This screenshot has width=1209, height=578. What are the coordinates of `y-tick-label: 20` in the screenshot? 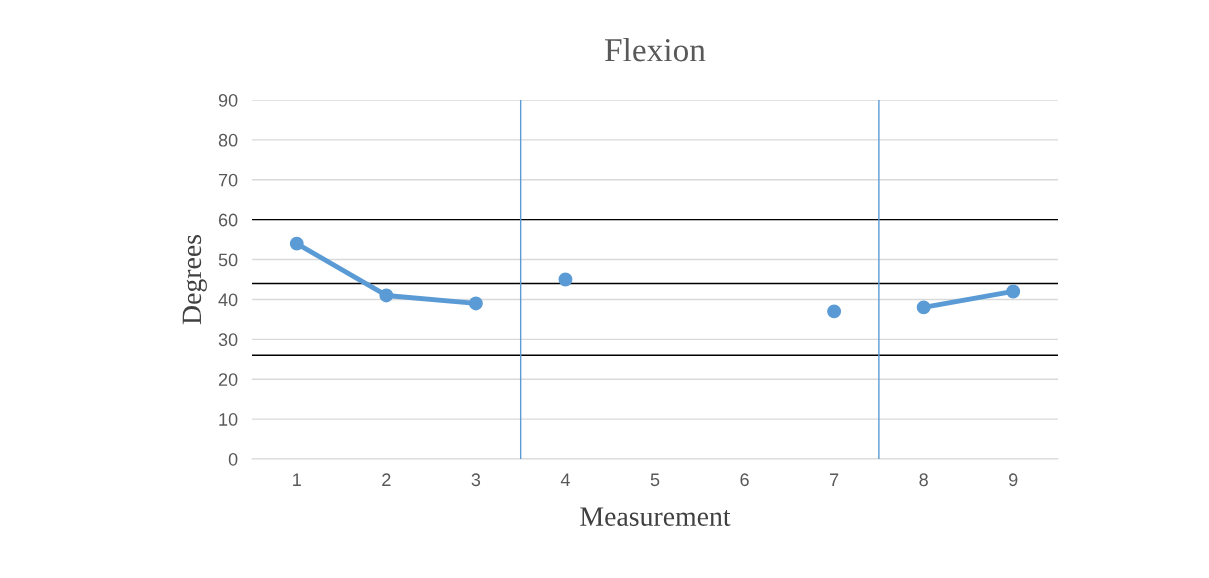 It's located at (228, 379).